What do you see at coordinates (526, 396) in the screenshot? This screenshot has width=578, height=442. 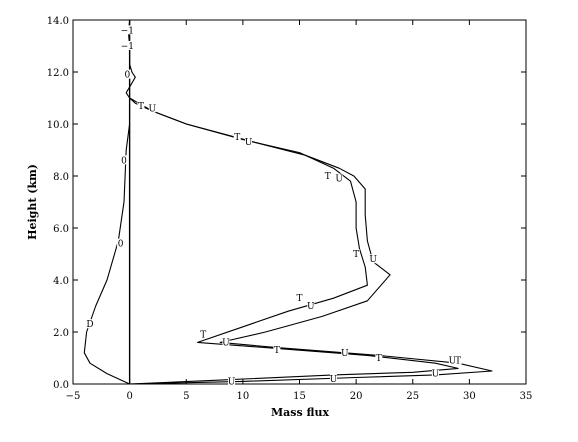 I see `x-tick-label: 35` at bounding box center [526, 396].